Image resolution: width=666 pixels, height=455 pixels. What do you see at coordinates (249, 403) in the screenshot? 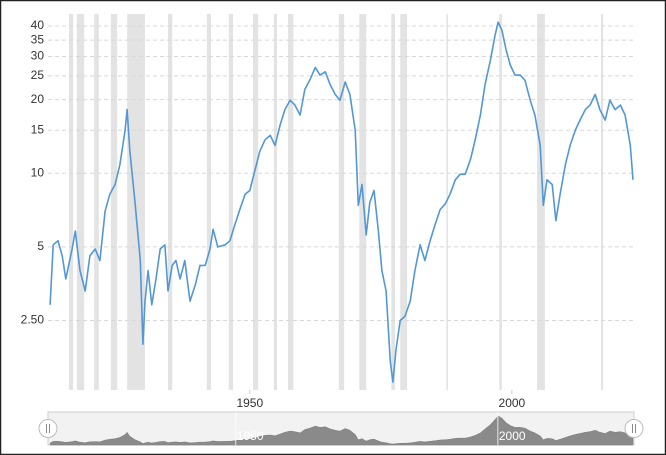
I see `x-tick-label: 1950` at bounding box center [249, 403].